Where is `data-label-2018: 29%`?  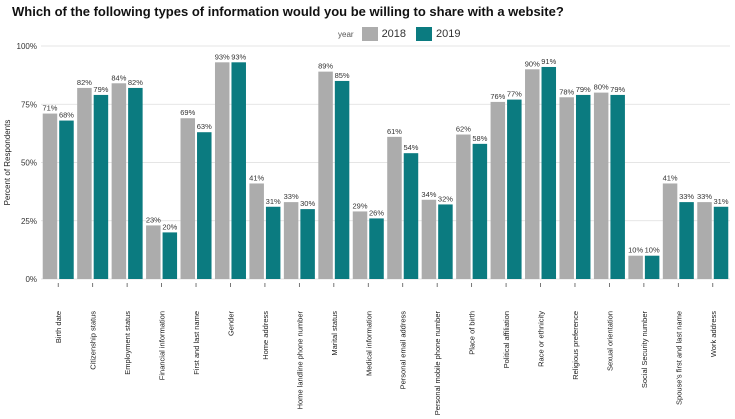 data-label-2018: 29% is located at coordinates (360, 205).